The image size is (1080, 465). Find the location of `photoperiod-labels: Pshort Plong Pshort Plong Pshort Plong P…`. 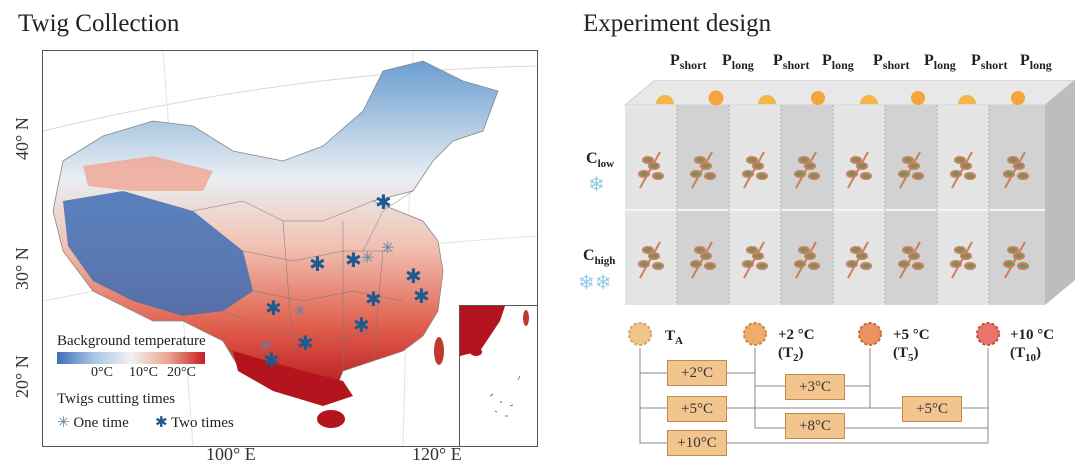

photoperiod-labels: Pshort Plong Pshort Plong Pshort Plong P… is located at coordinates (865, 67).